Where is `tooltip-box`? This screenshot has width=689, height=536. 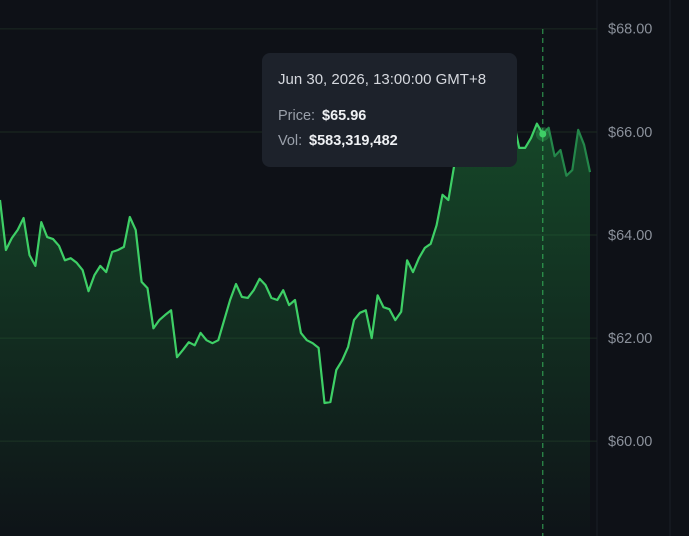
tooltip-box is located at coordinates (389, 110).